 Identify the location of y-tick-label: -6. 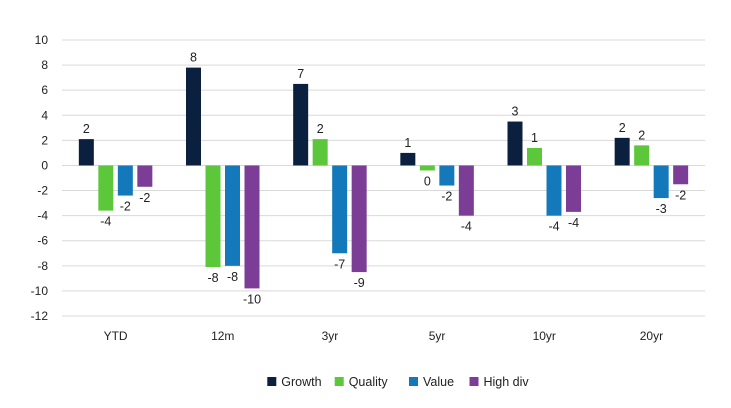
(42, 241).